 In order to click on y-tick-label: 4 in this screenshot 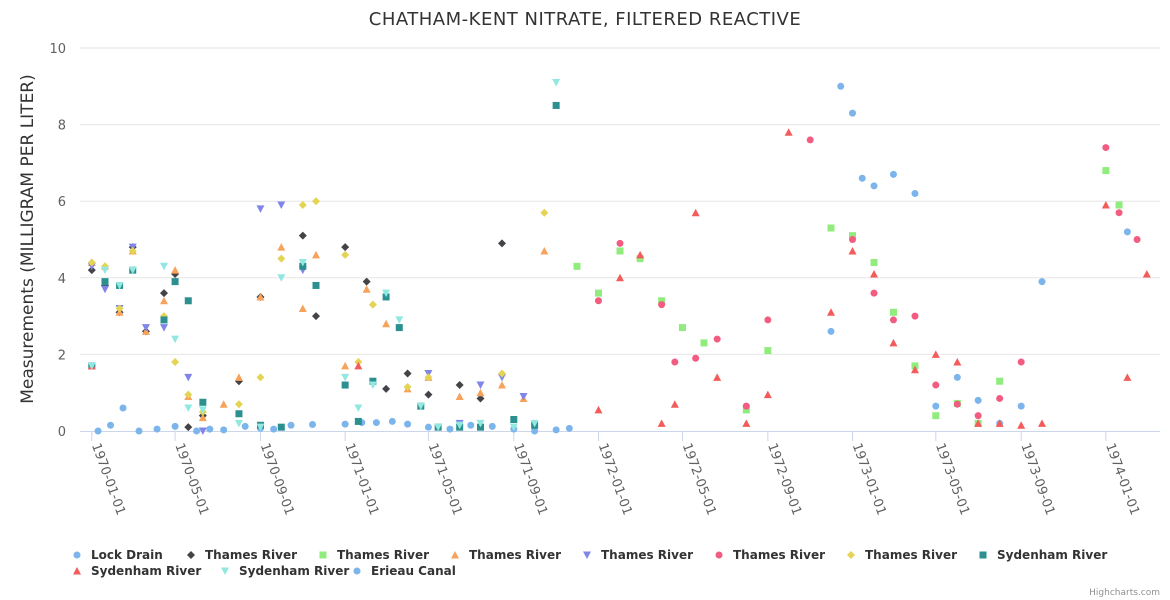, I will do `click(62, 279)`.